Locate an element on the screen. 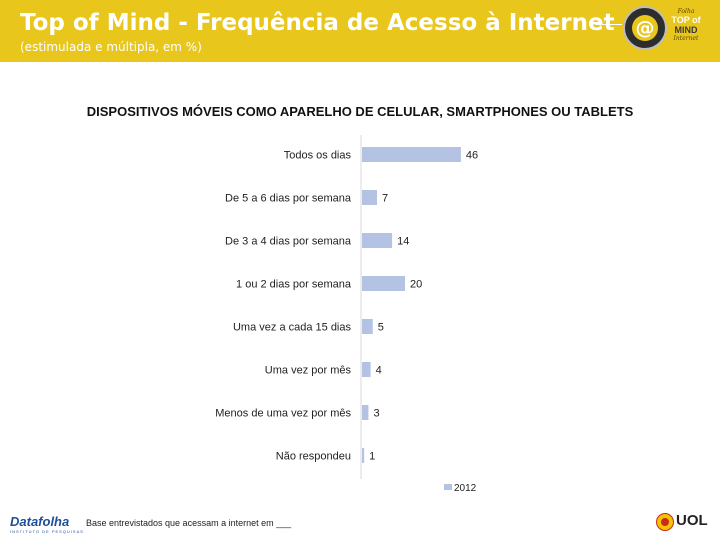 The height and width of the screenshot is (540, 720). category-label: Uma vez a cada 15 dias is located at coordinates (292, 328).